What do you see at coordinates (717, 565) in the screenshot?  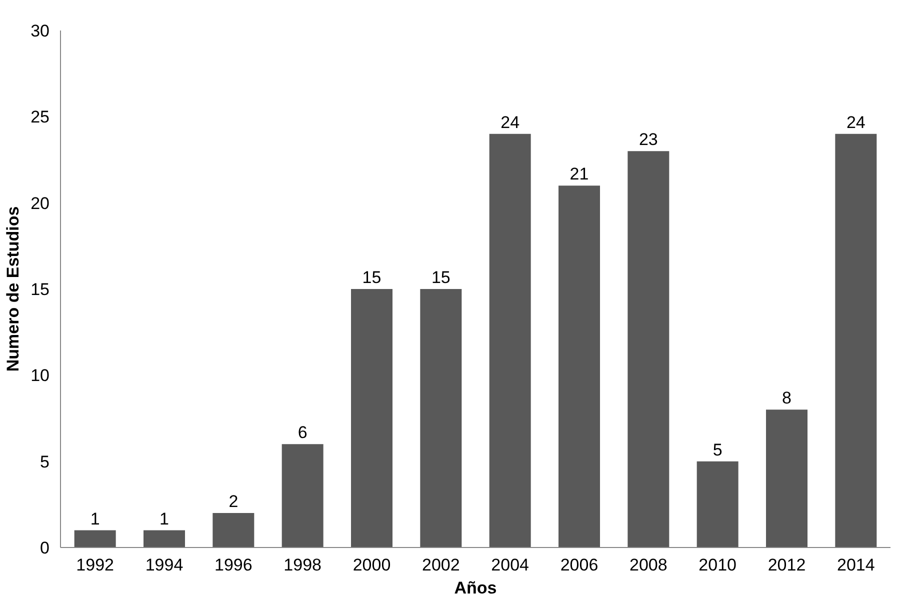 I see `x-tick-label: 2010` at bounding box center [717, 565].